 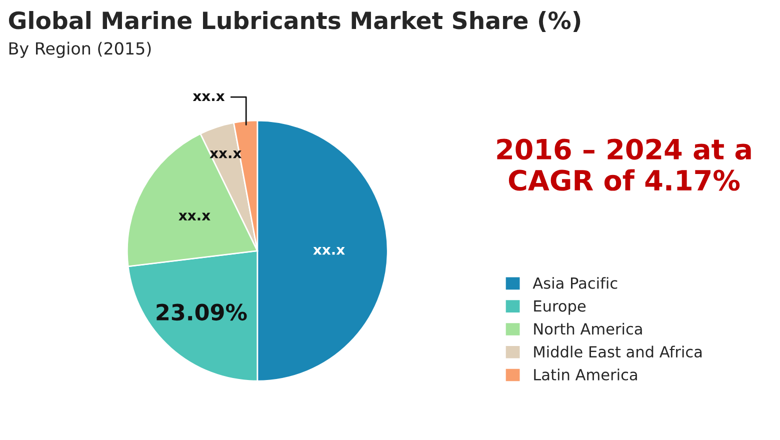 What do you see at coordinates (294, 21) in the screenshot?
I see `chart-title: Global Marine Lubricants Market Share (%)` at bounding box center [294, 21].